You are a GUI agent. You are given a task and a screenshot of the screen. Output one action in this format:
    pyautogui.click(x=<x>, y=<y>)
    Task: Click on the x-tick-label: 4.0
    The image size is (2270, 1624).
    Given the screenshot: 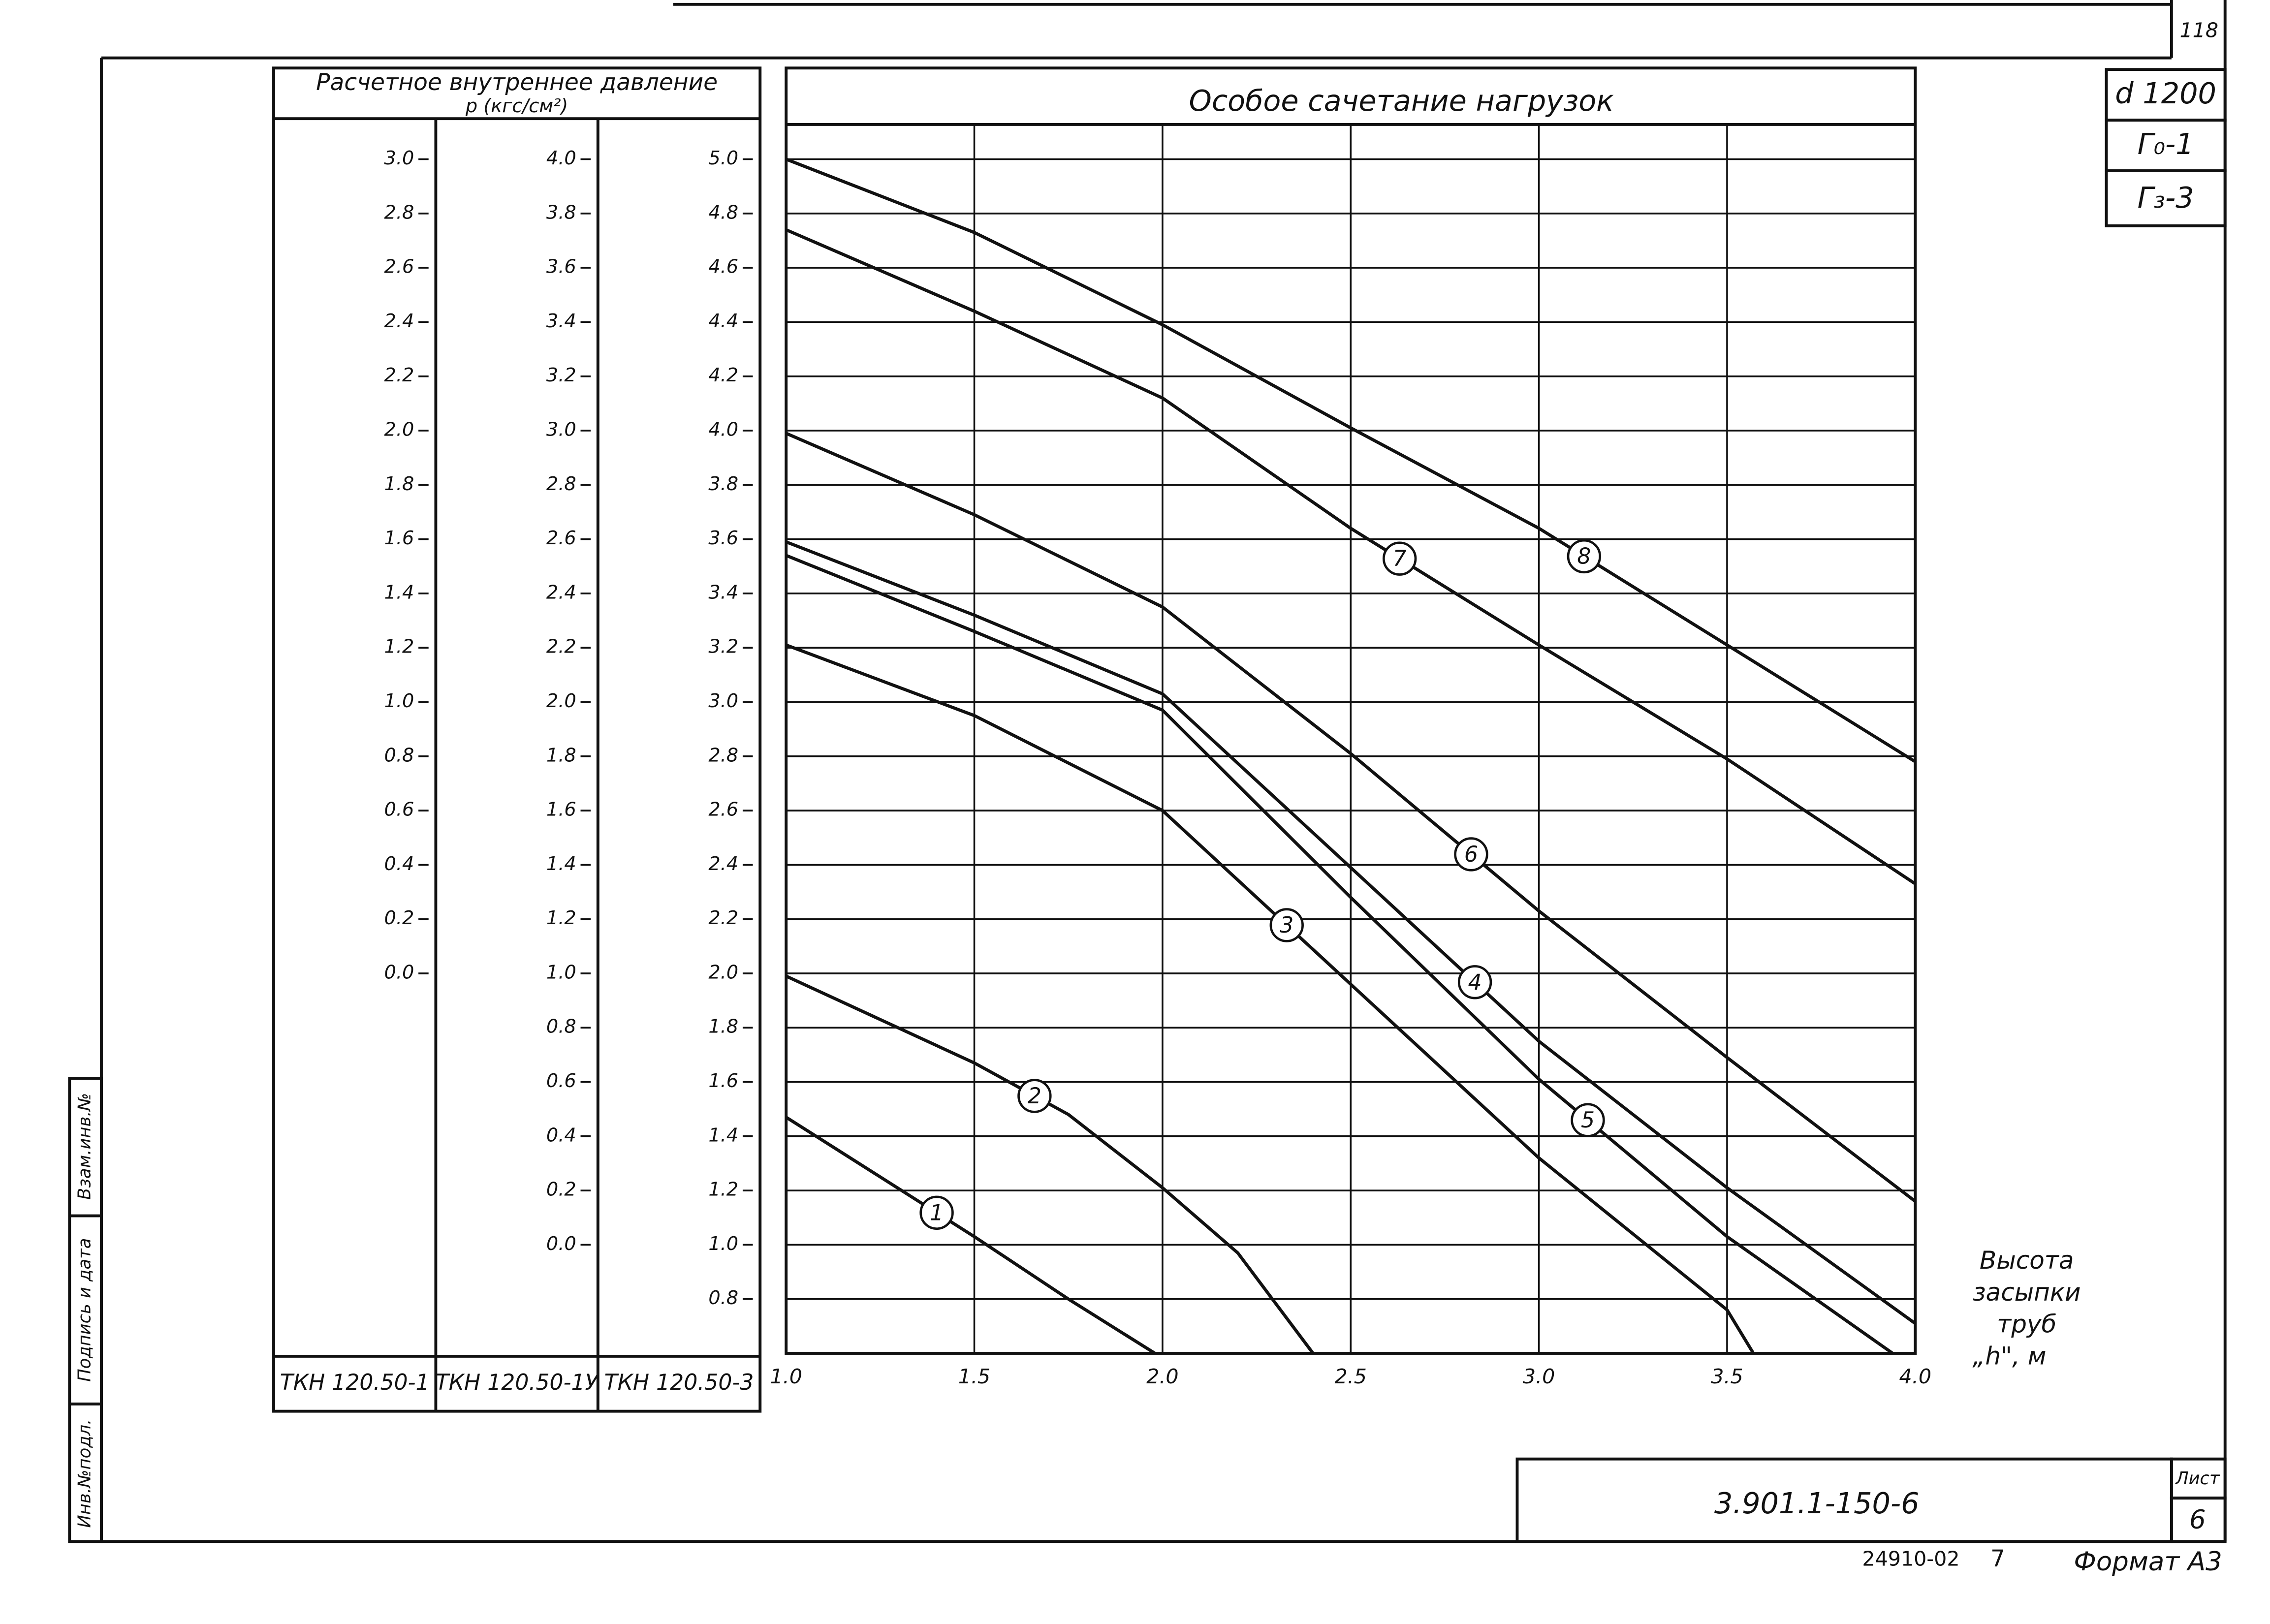 What is the action you would take?
    pyautogui.click(x=1915, y=1376)
    